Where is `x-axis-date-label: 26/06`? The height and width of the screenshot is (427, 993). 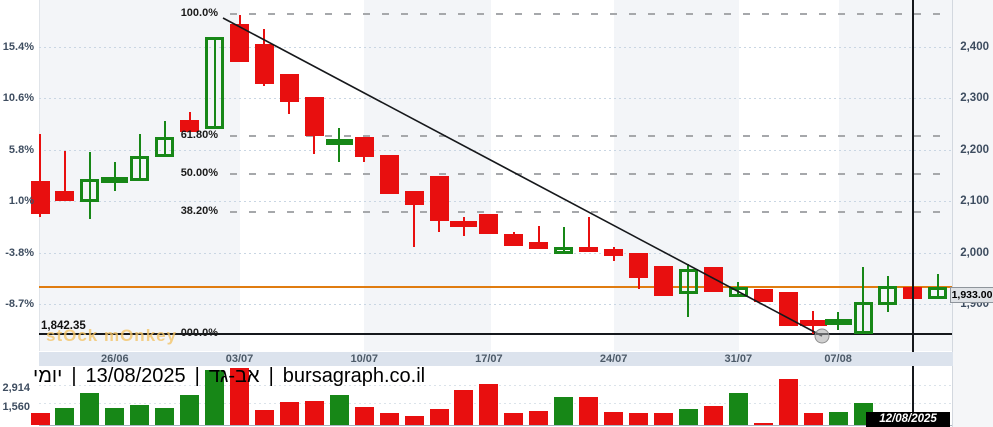 x-axis-date-label: 26/06 is located at coordinates (115, 359).